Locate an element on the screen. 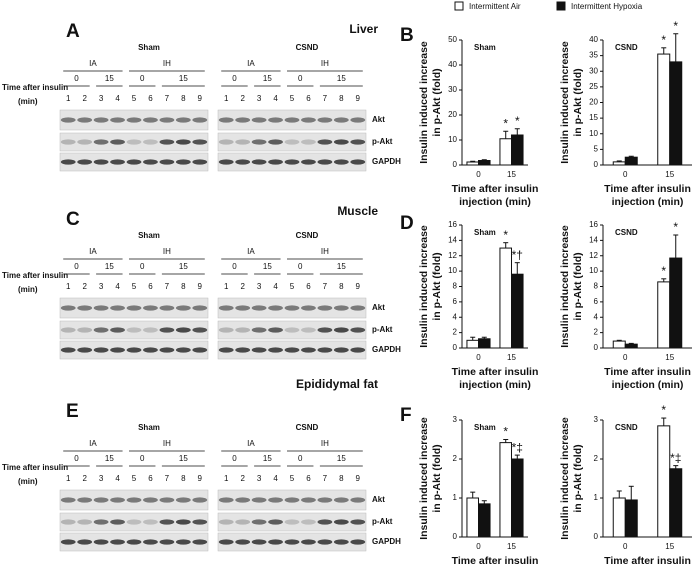 The height and width of the screenshot is (568, 699). y-tick-label: 20 is located at coordinates (593, 102).